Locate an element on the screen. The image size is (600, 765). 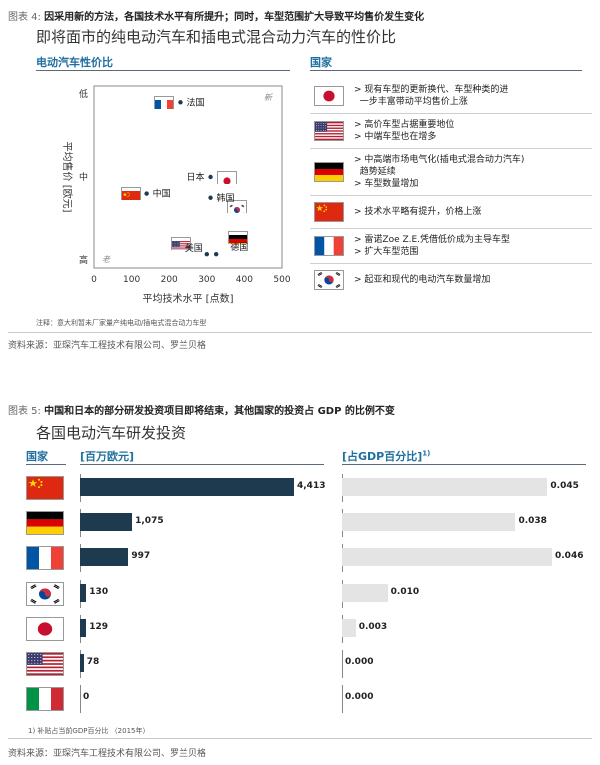
country-list-item: > 起亚和现代的电动汽车数量增加 is located at coordinates (451, 280).